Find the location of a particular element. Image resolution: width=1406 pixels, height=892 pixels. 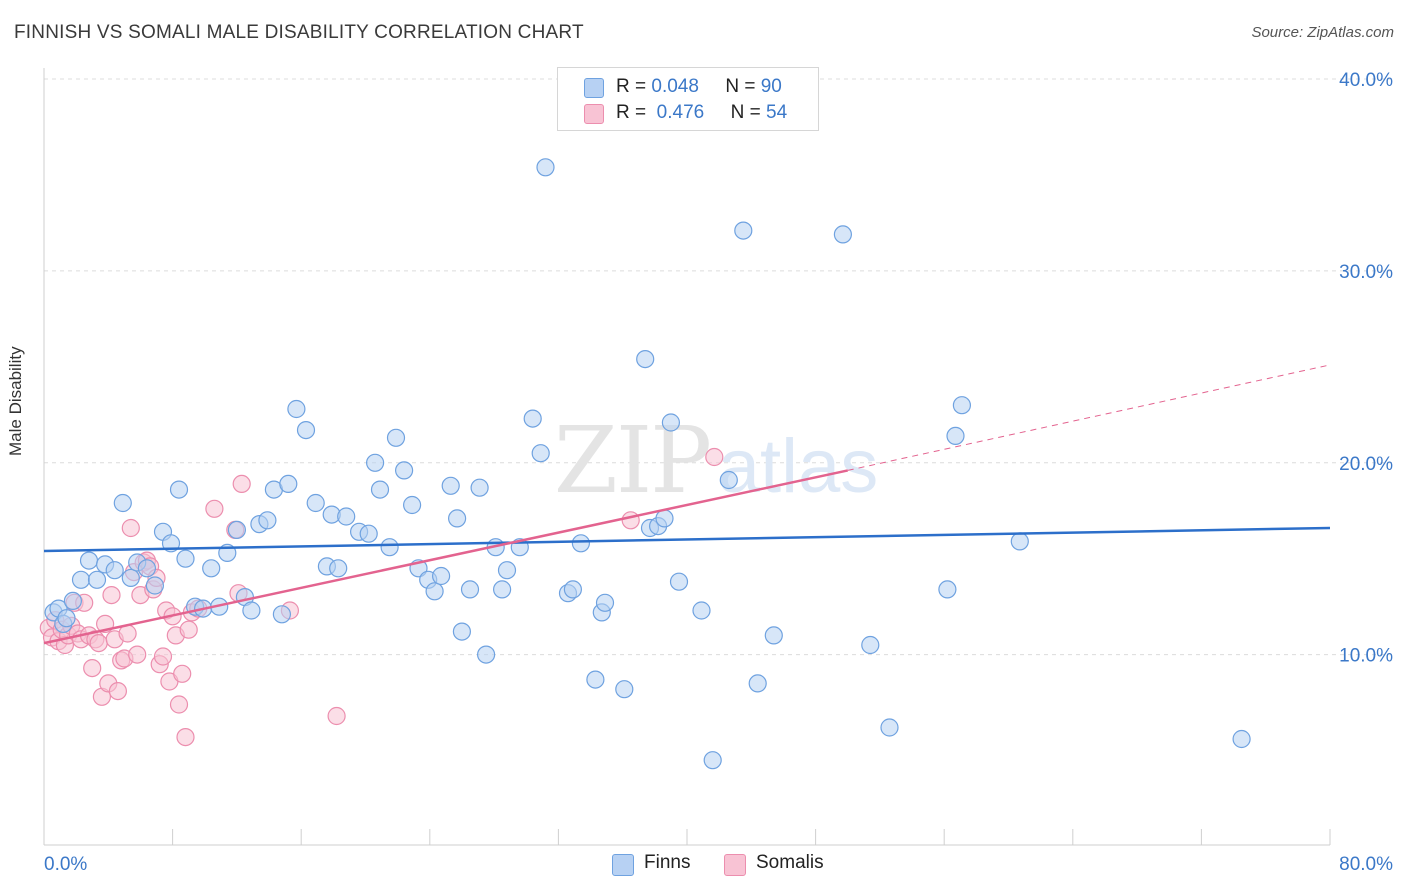

x-tick-label-max: 80.0% is located at coordinates (1366, 864).